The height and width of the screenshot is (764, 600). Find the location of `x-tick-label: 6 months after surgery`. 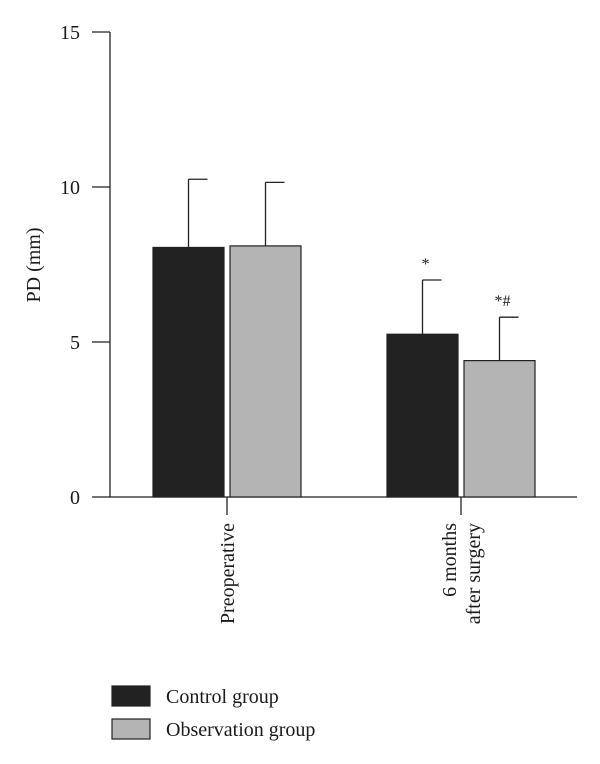

x-tick-label: 6 months after surgery is located at coordinates (462, 573).